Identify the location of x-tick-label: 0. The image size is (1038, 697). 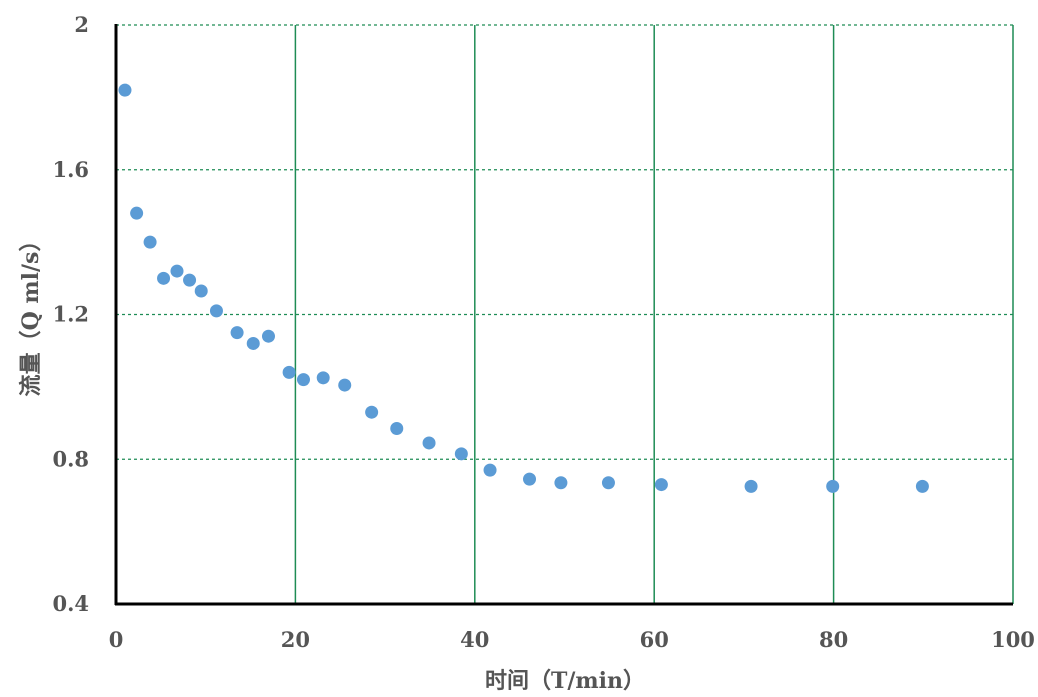
(116, 639).